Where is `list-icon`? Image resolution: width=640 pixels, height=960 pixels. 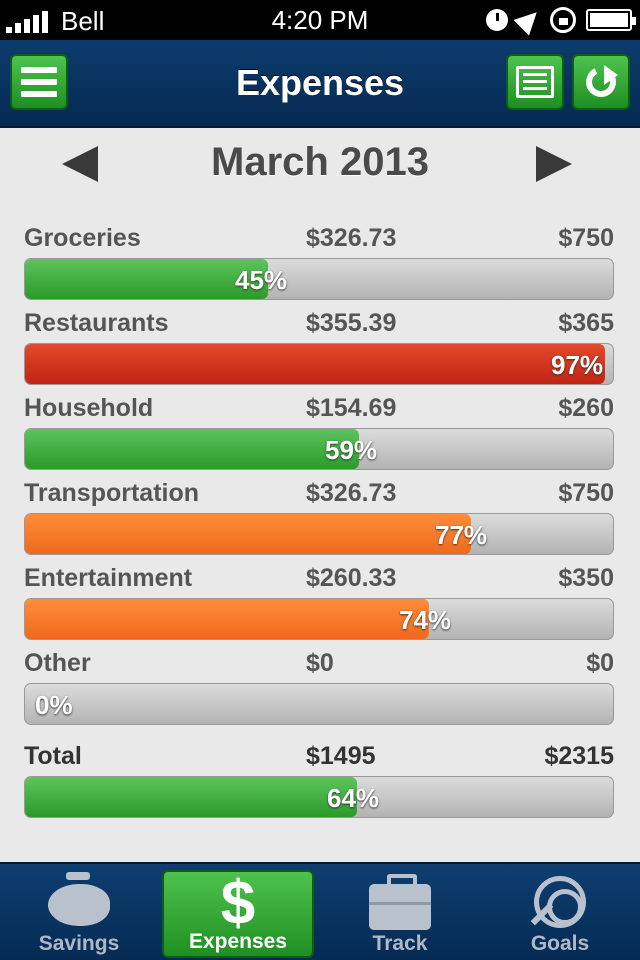
list-icon is located at coordinates (535, 82).